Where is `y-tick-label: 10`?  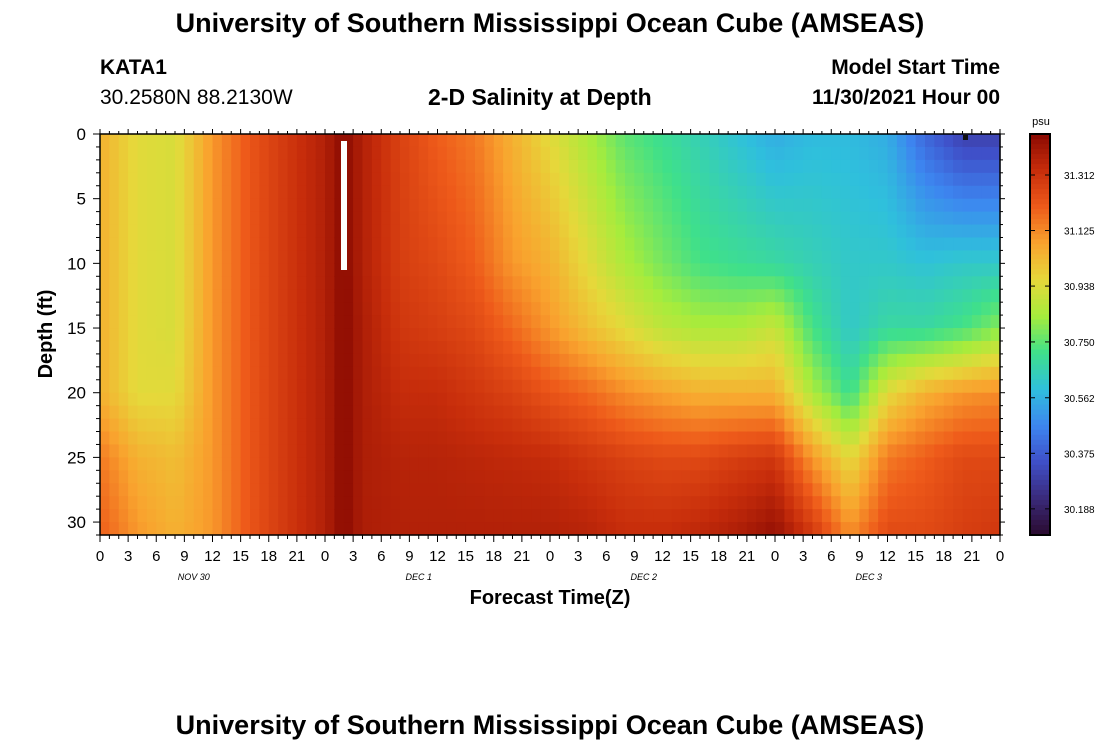
y-tick-label: 10 is located at coordinates (76, 263).